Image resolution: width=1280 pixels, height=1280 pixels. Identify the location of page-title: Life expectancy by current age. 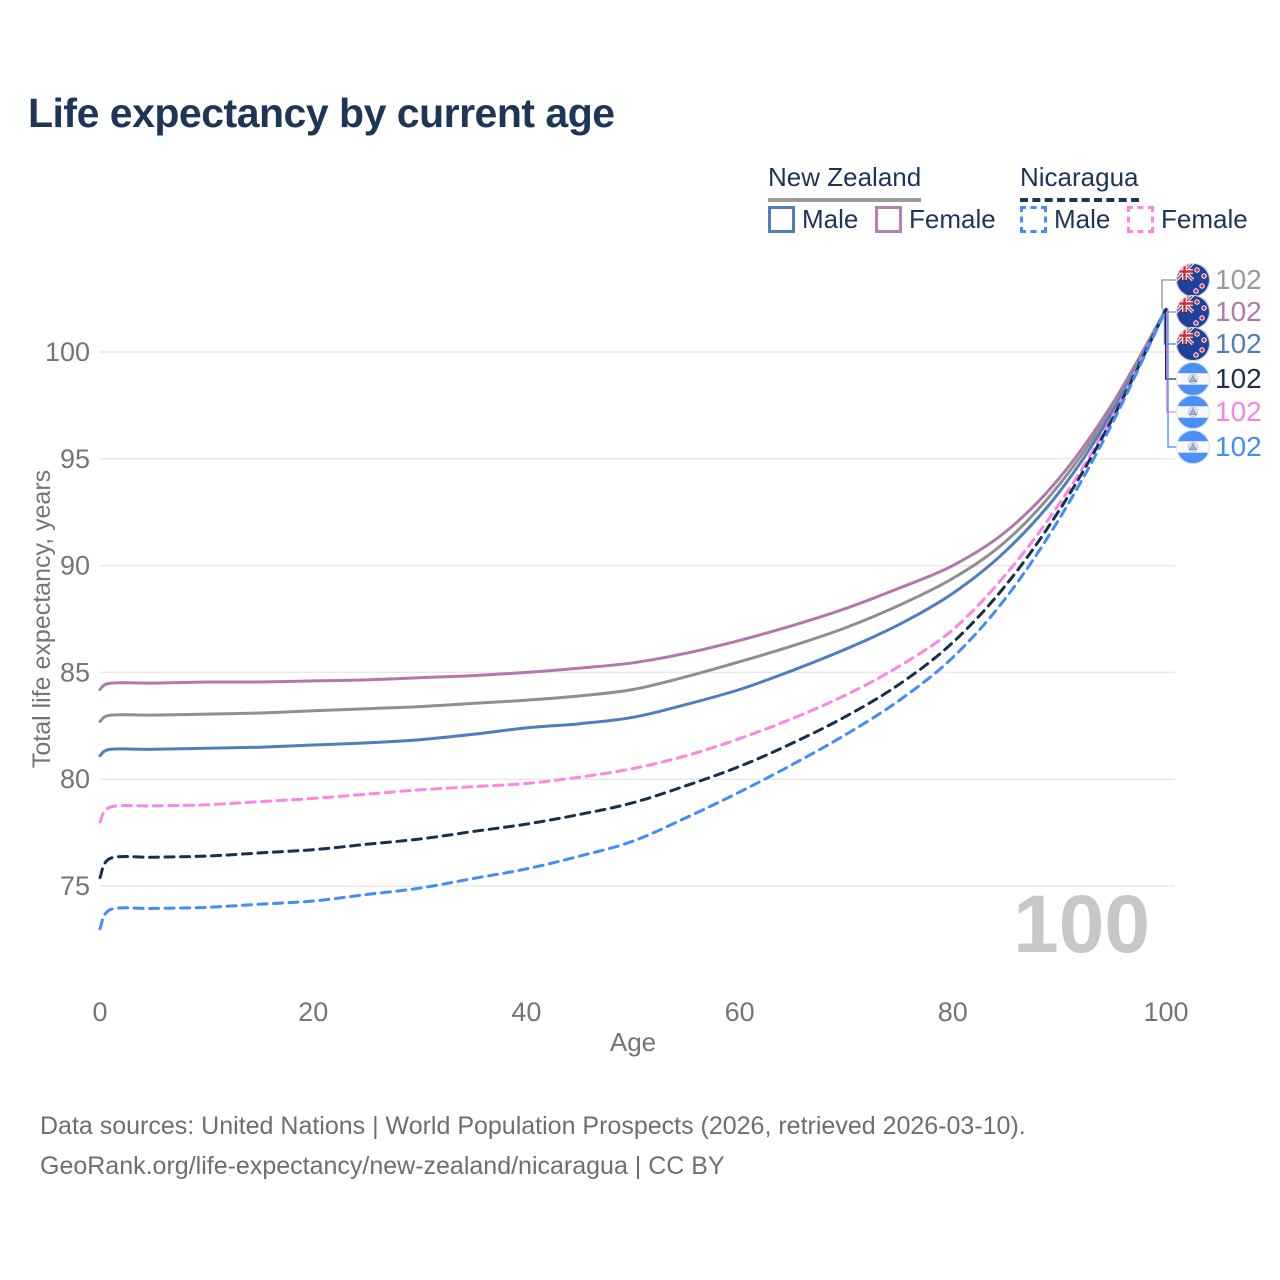
(321, 113).